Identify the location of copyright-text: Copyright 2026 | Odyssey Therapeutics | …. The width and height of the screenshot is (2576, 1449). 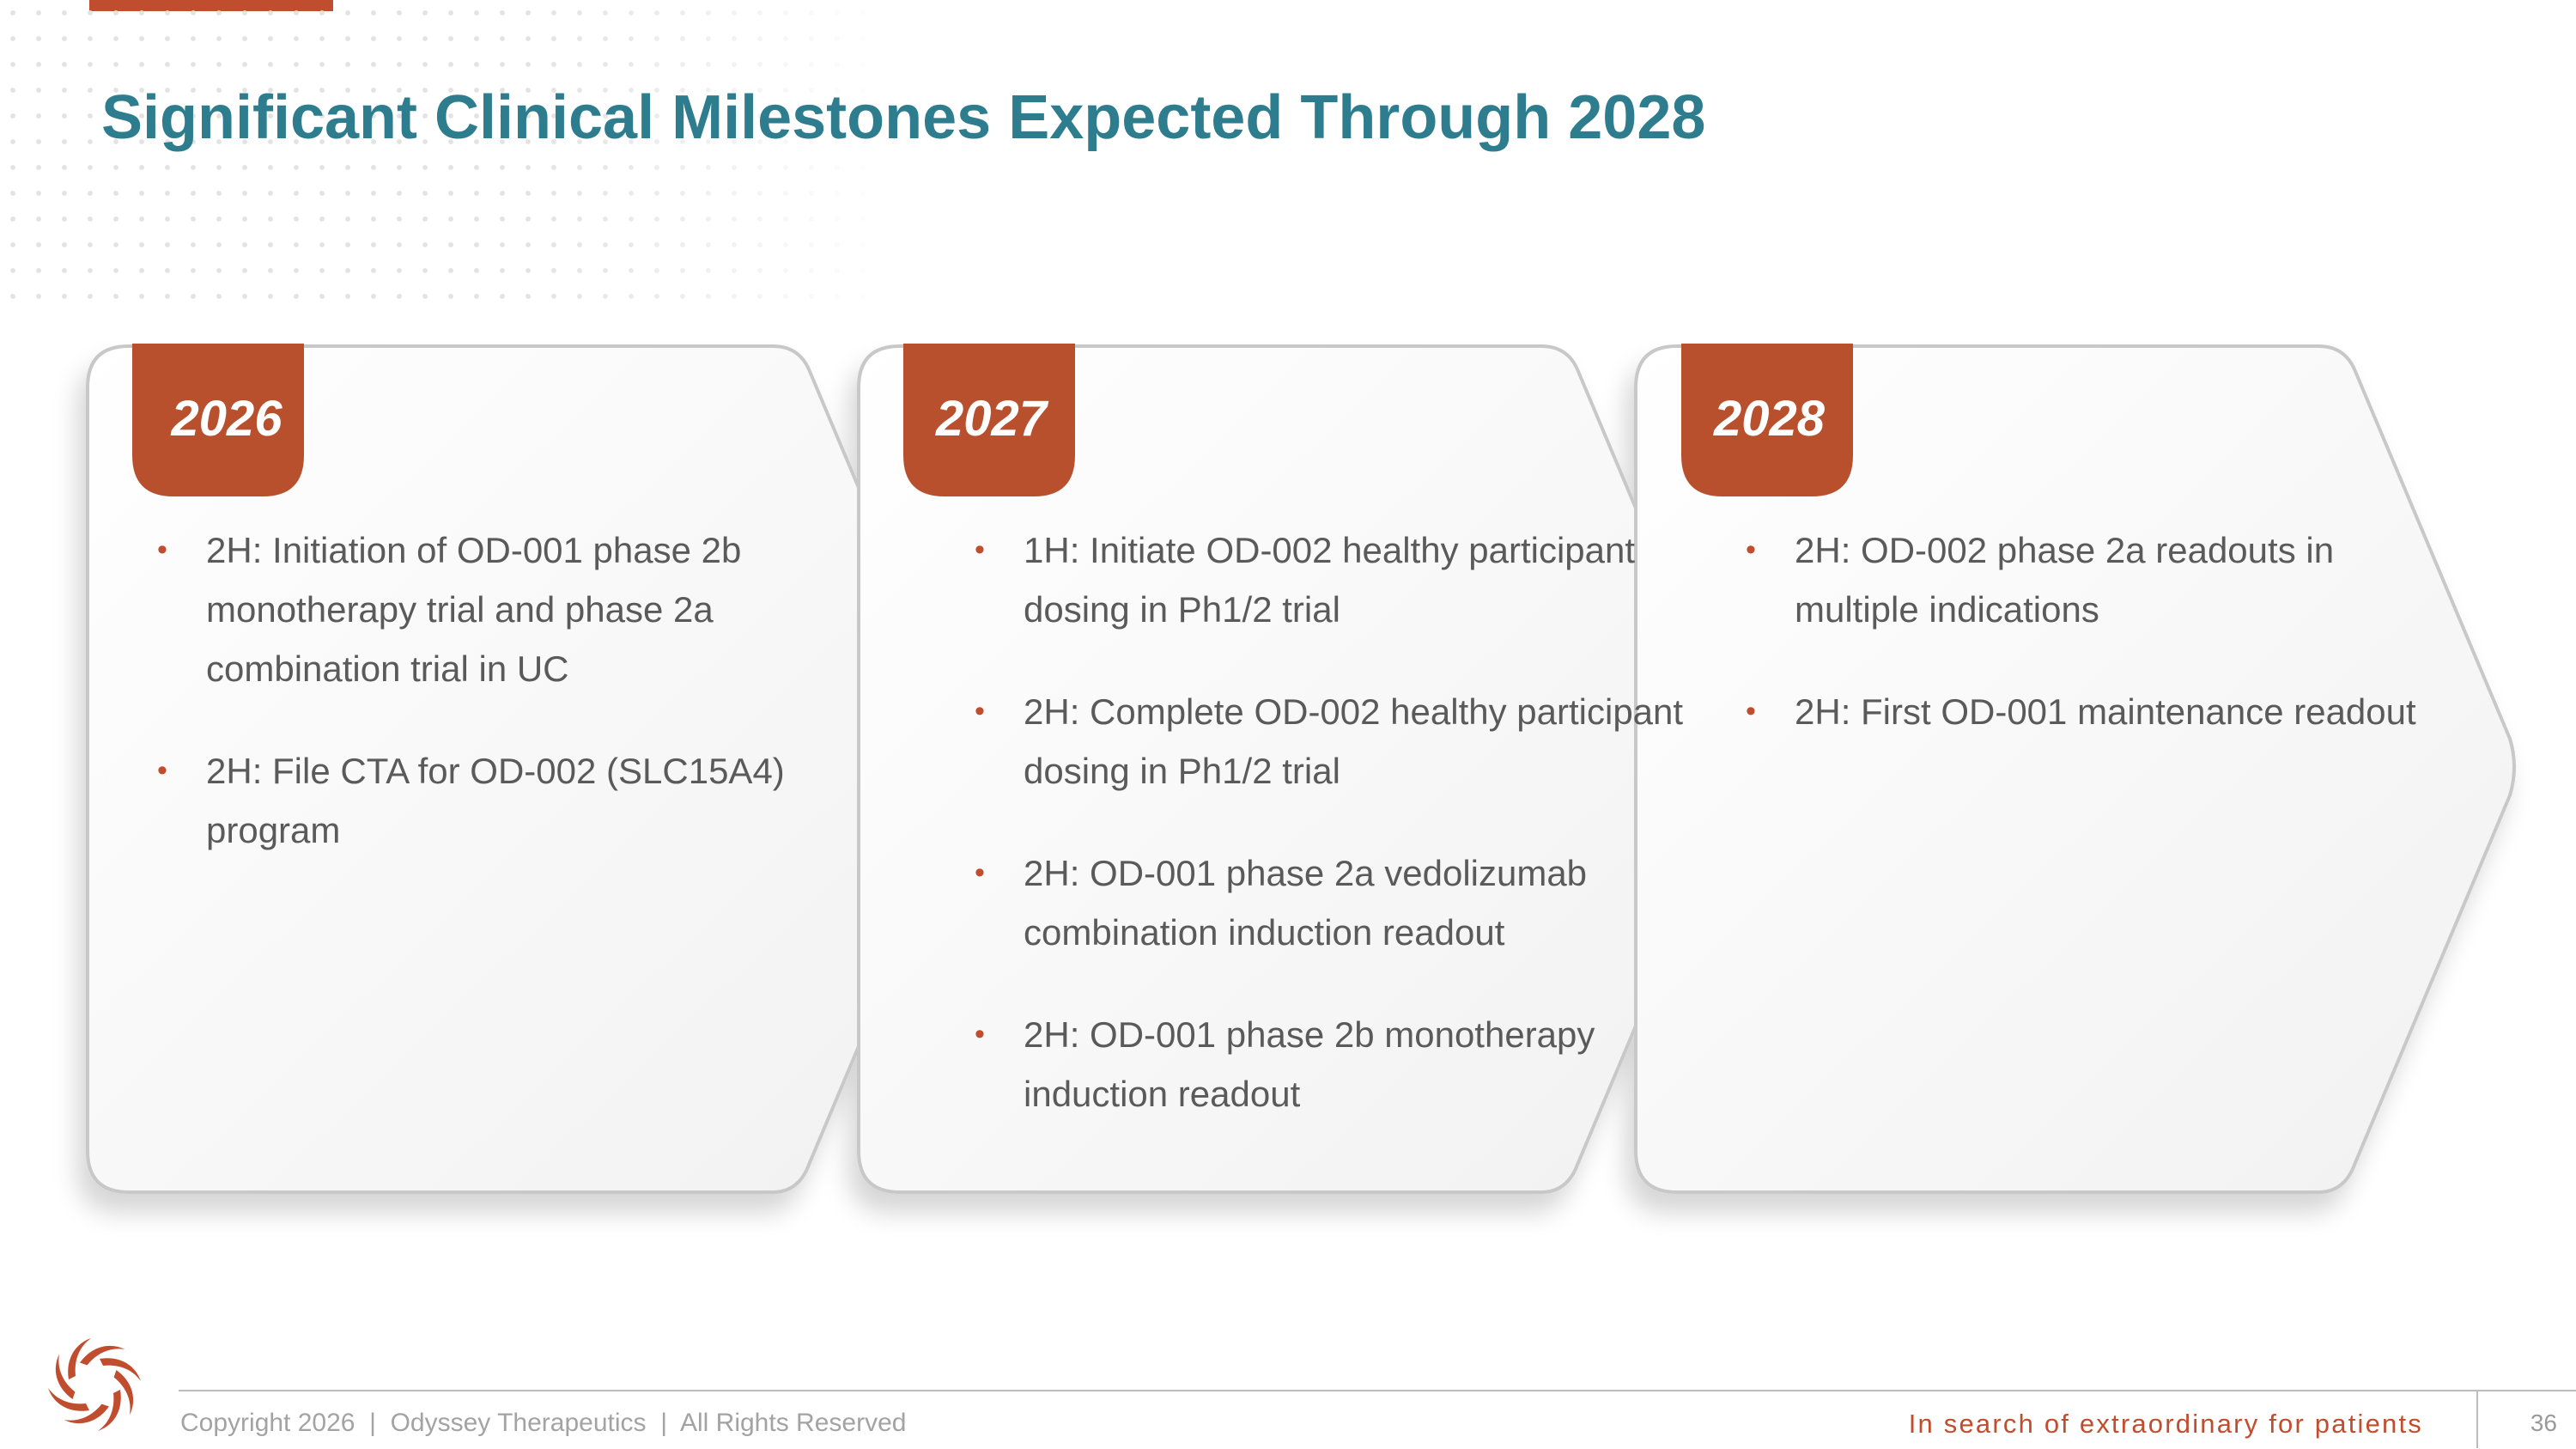
(543, 1423).